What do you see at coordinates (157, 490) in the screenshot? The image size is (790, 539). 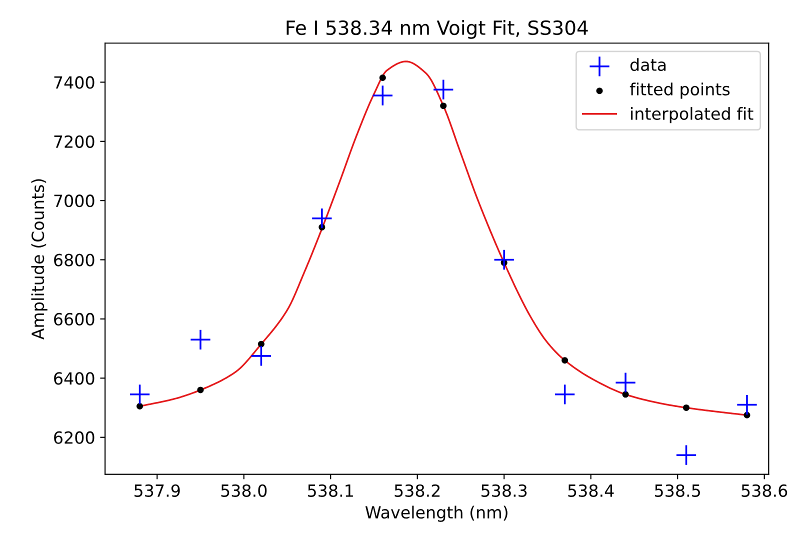 I see `x-tick-label: 537.9` at bounding box center [157, 490].